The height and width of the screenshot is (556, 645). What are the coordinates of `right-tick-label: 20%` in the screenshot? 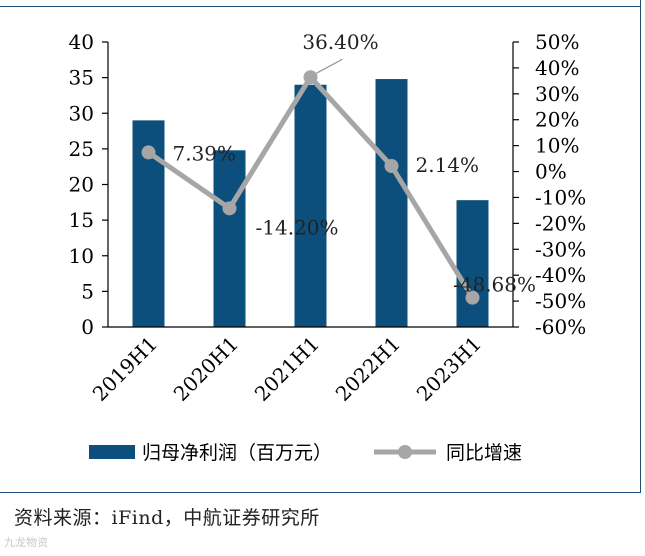 It's located at (557, 120).